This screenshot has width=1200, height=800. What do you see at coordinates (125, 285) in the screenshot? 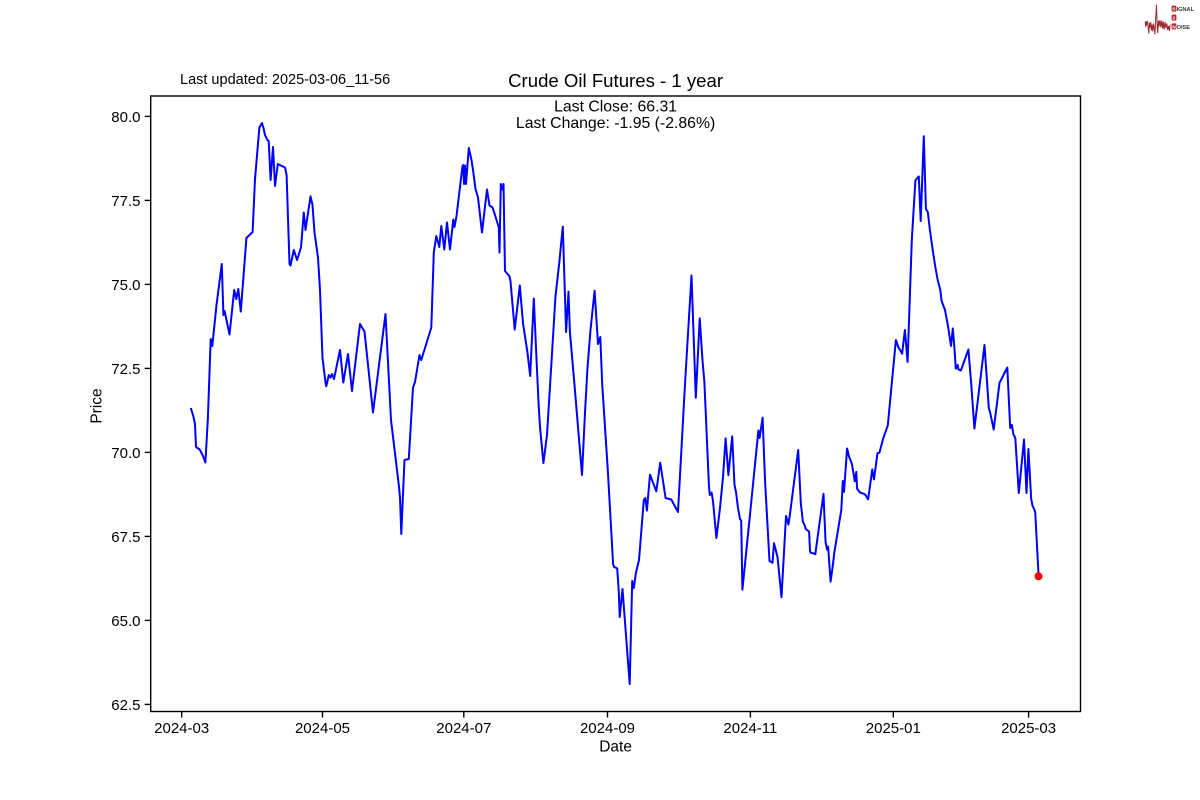
I see `svg-text: 75.0` at bounding box center [125, 285].